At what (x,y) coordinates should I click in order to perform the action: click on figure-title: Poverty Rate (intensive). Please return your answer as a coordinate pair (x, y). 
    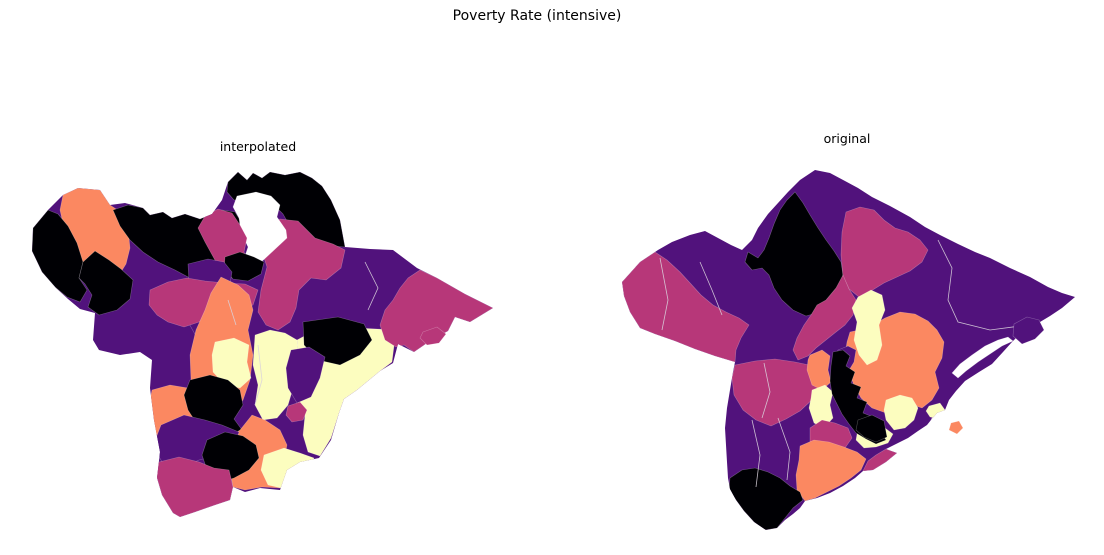
    Looking at the image, I should click on (537, 16).